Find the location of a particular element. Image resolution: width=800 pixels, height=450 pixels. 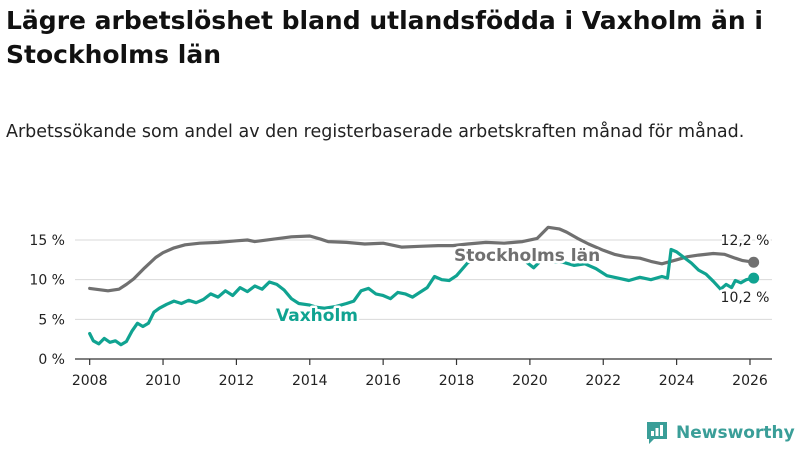

x-tick-label: 2020 is located at coordinates (530, 381).